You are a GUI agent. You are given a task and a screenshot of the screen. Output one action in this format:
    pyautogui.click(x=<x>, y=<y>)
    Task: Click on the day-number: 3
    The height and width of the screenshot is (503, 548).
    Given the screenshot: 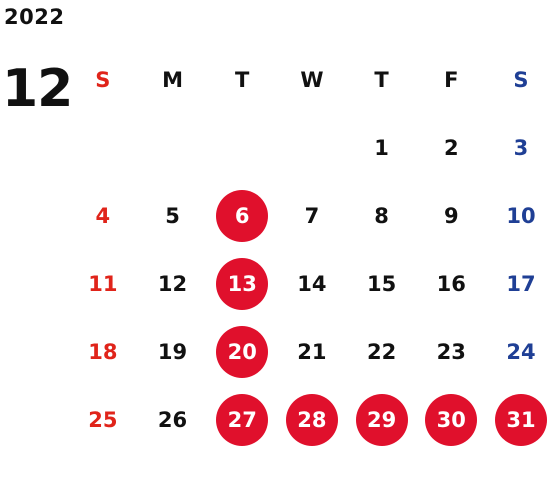 What is the action you would take?
    pyautogui.click(x=521, y=148)
    